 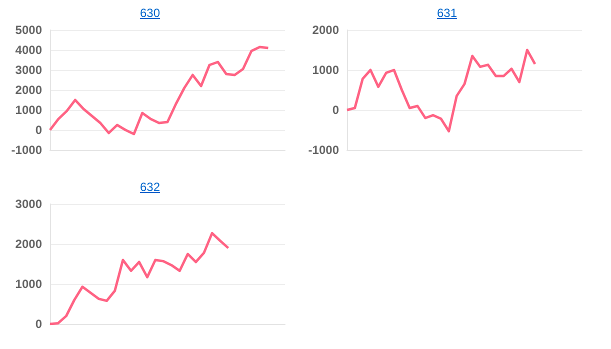 What do you see at coordinates (28, 50) in the screenshot?
I see `y-tick-label: 4000` at bounding box center [28, 50].